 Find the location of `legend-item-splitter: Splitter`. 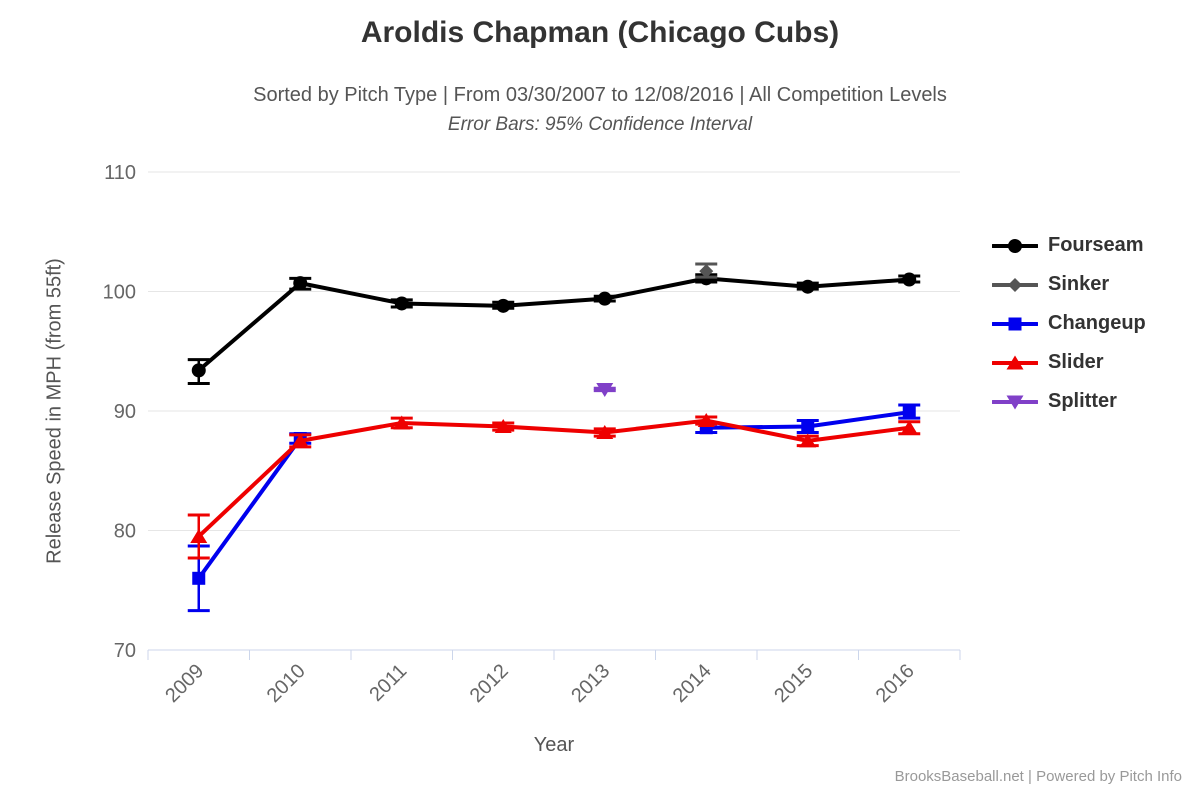

legend-item-splitter: Splitter is located at coordinates (1069, 401).